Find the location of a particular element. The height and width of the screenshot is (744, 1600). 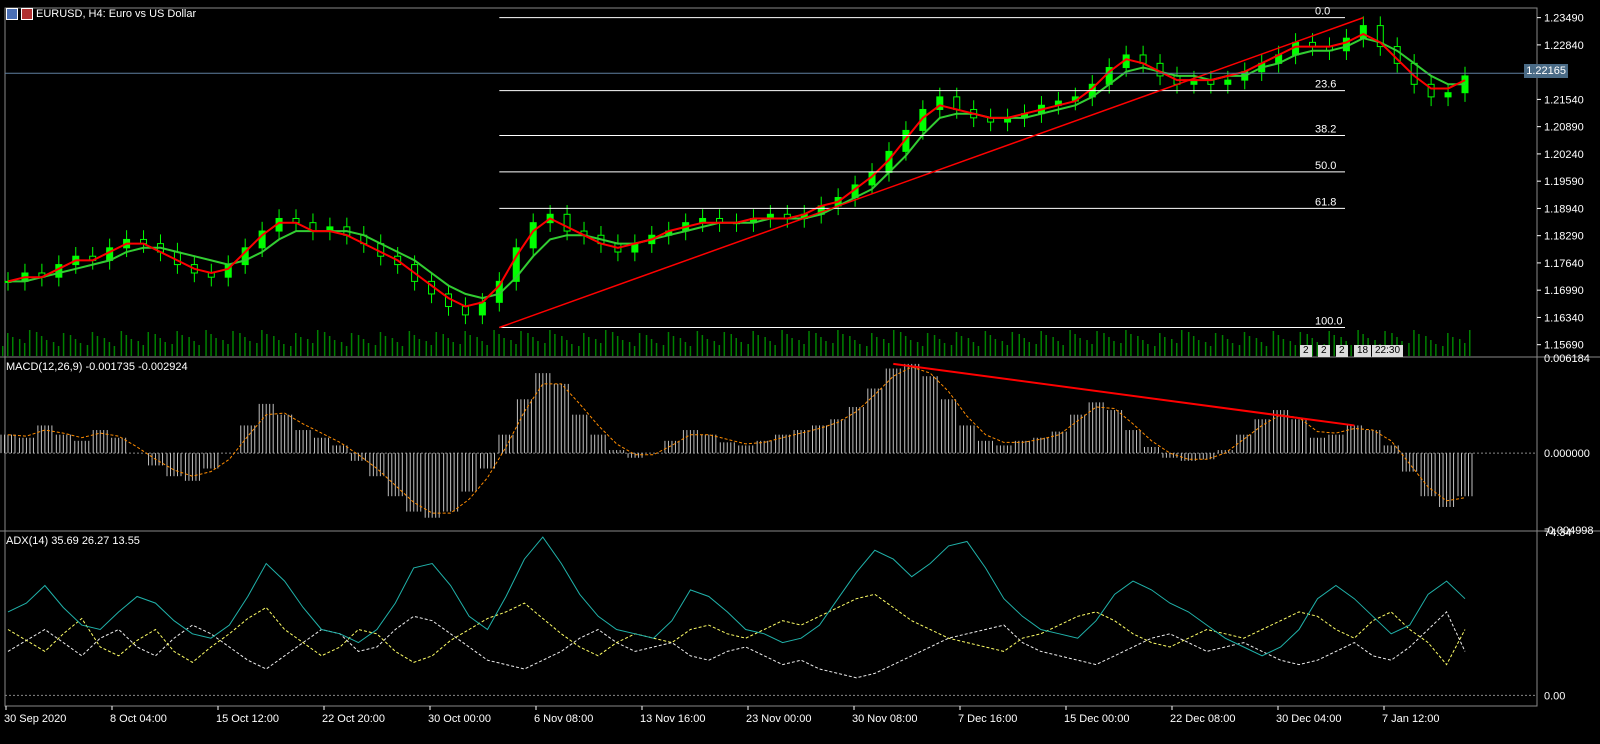

fib-level-label: 100.0 is located at coordinates (1329, 321).